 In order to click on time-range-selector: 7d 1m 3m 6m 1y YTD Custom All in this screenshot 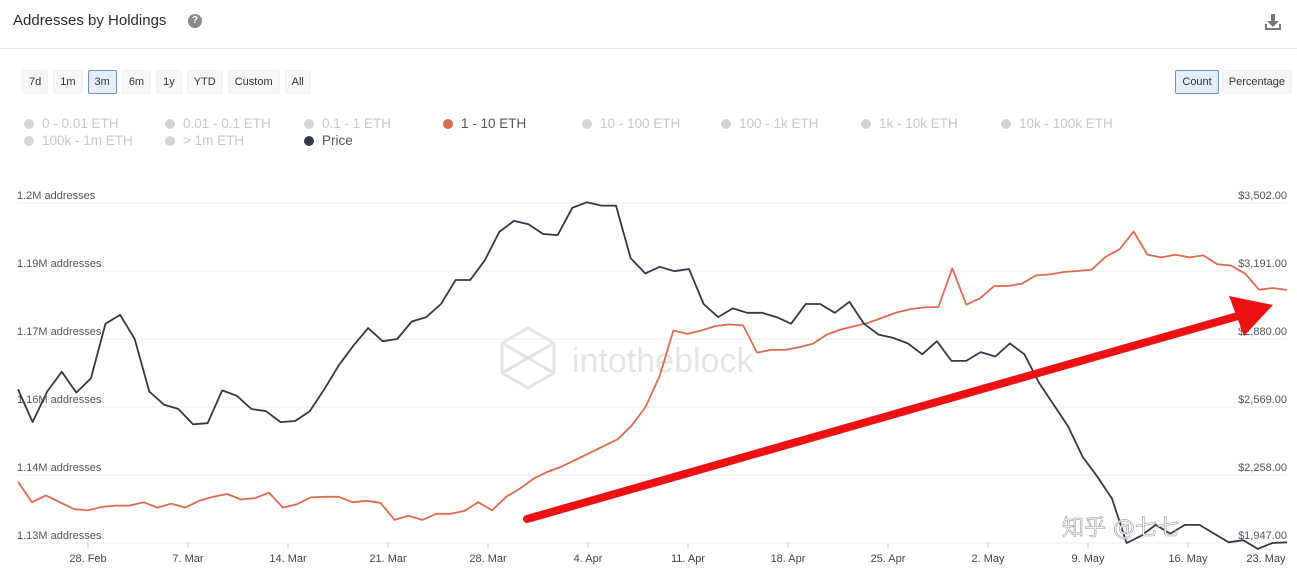, I will do `click(166, 82)`.